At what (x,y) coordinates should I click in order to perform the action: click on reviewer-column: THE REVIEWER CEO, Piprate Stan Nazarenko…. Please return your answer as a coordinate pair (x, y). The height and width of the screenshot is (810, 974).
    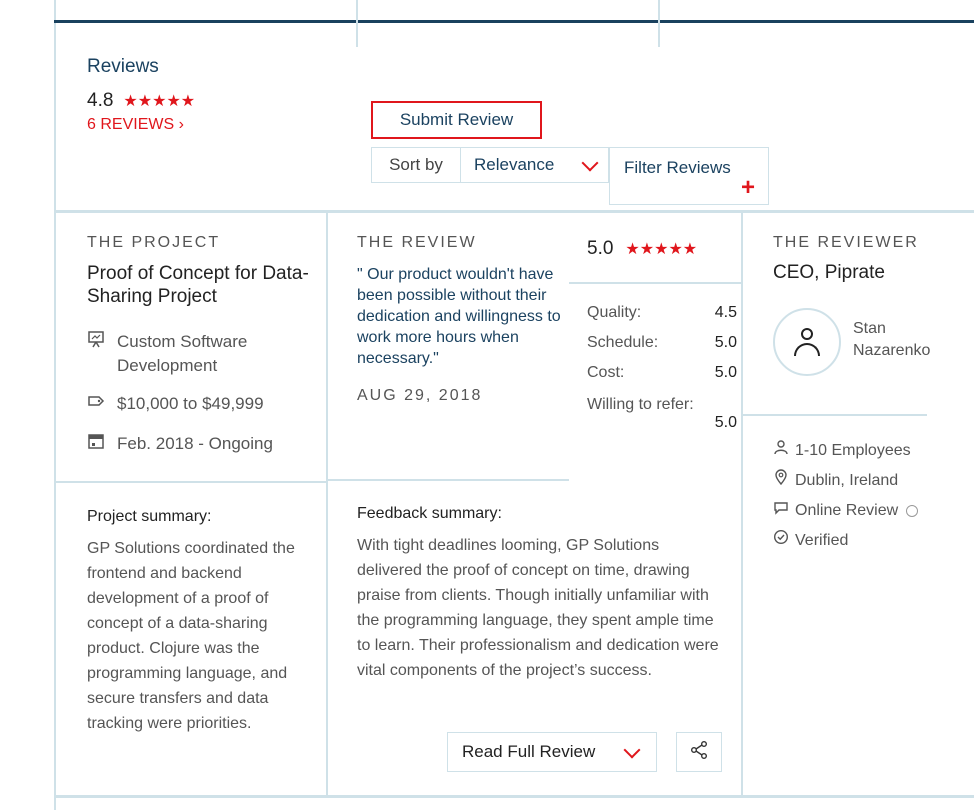
    Looking at the image, I should click on (868, 391).